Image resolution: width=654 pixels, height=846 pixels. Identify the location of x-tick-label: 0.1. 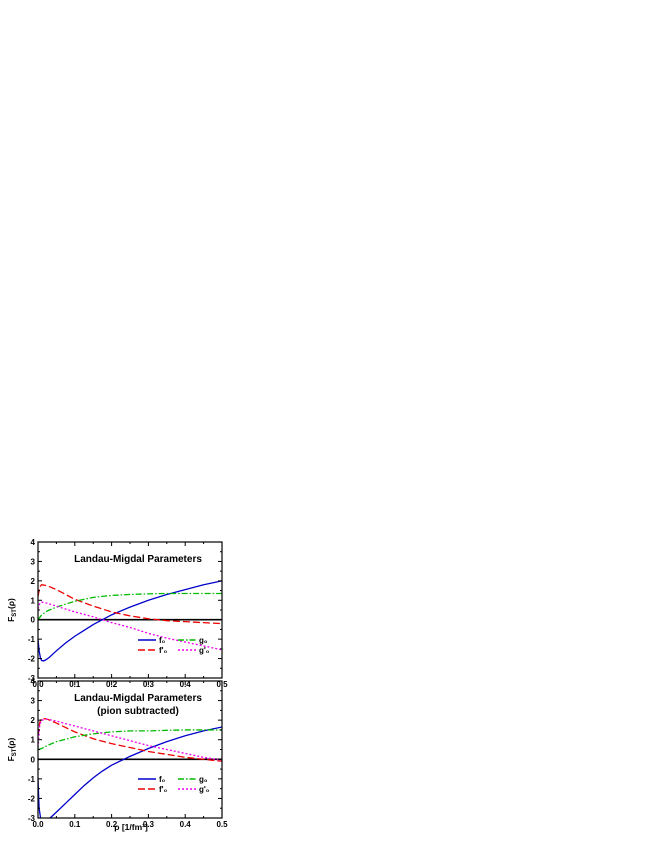
(75, 824).